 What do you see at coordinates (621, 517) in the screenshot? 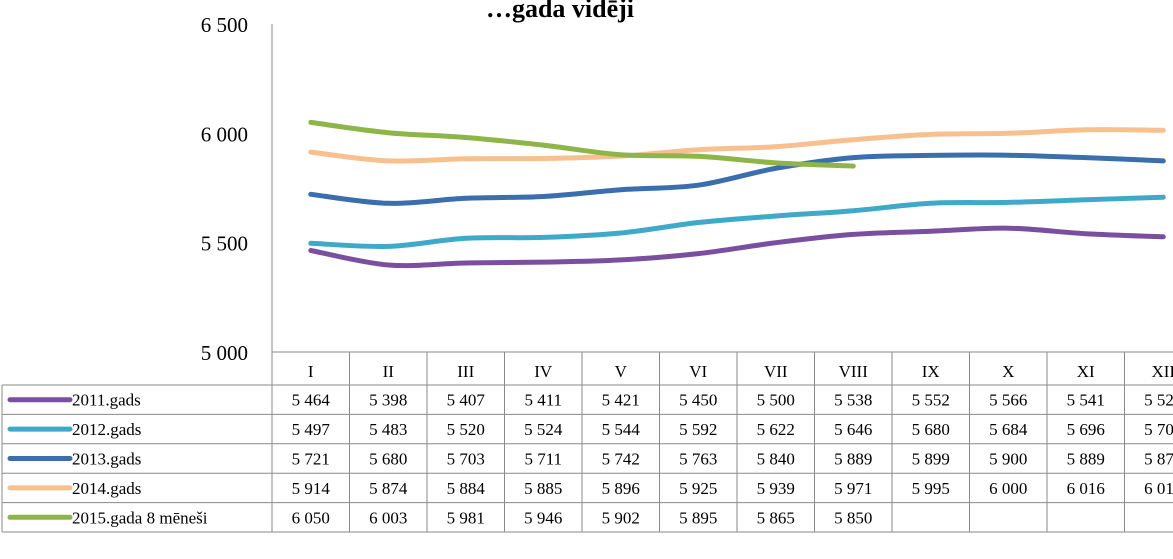
I see `data-label: 5 902` at bounding box center [621, 517].